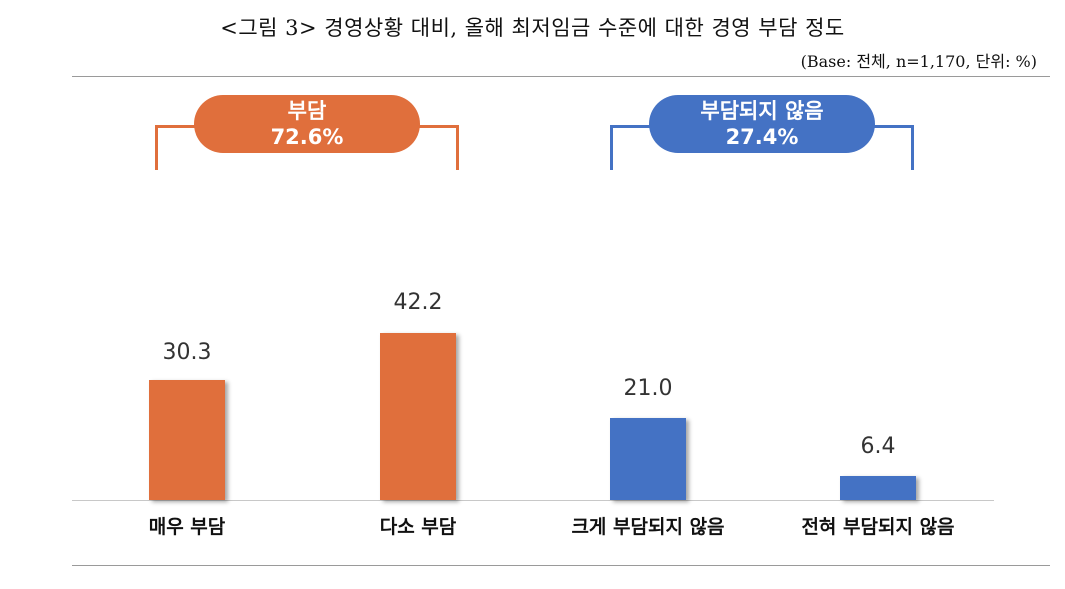 The image size is (1065, 589). Describe the element at coordinates (307, 124) in the screenshot. I see `burden-group-badge: 부담 72.6%` at that location.